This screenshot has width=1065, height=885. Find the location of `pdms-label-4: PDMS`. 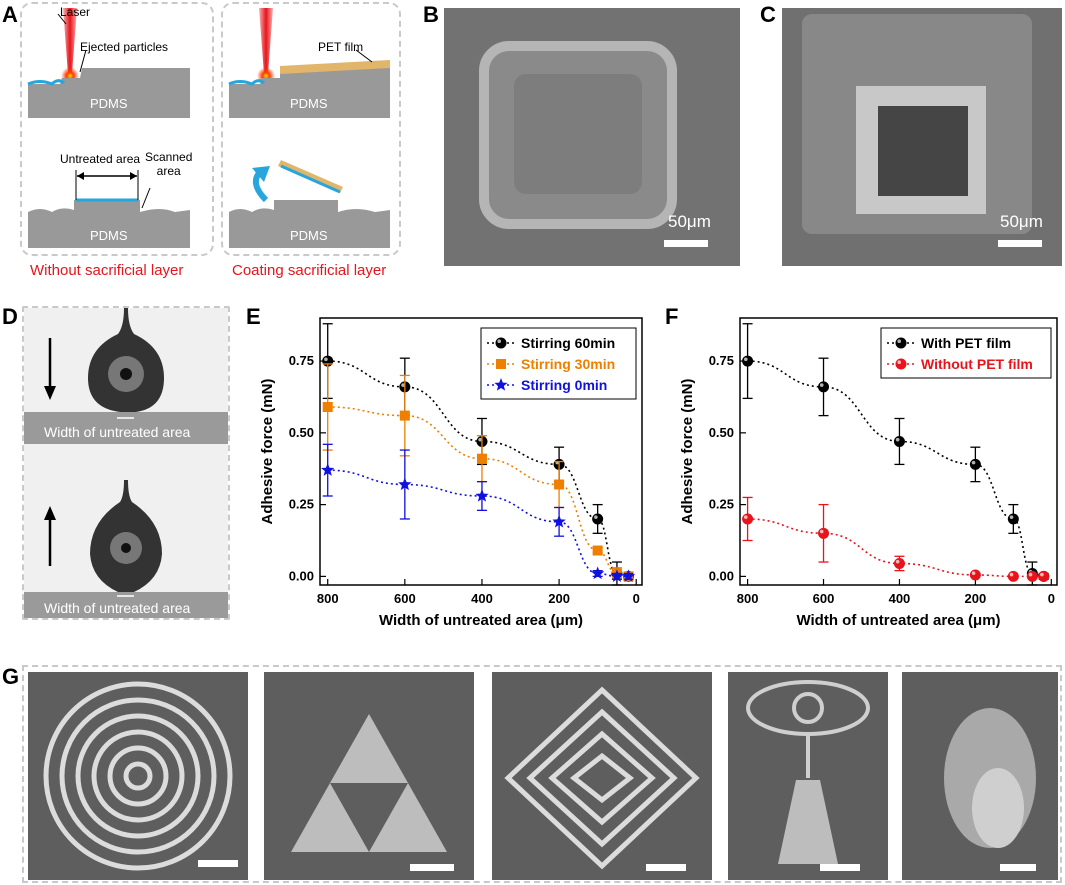

pdms-label-4: PDMS is located at coordinates (309, 235).